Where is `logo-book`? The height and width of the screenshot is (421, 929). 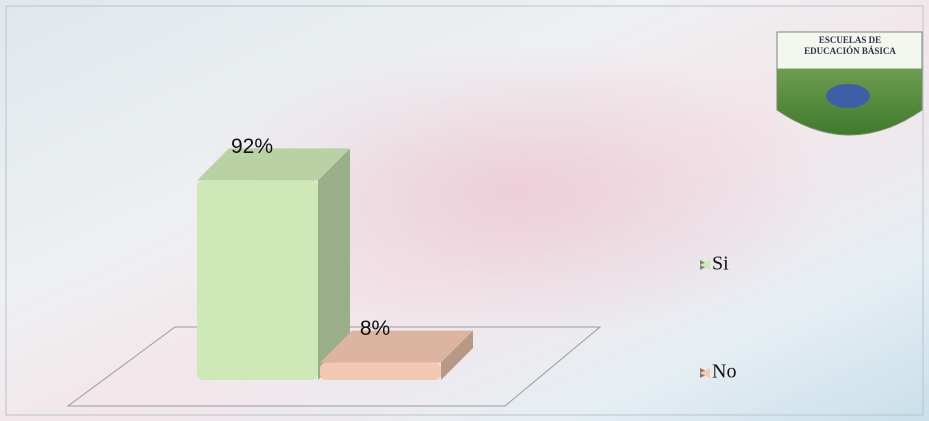
logo-book is located at coordinates (848, 96).